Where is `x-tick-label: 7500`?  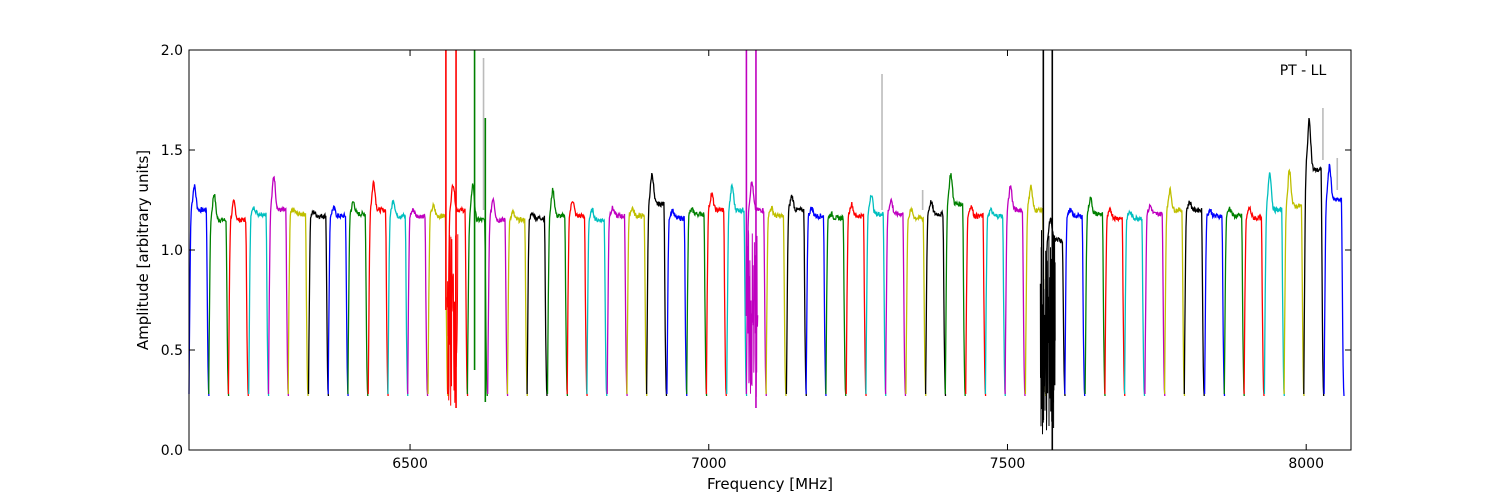 x-tick-label: 7500 is located at coordinates (1008, 464).